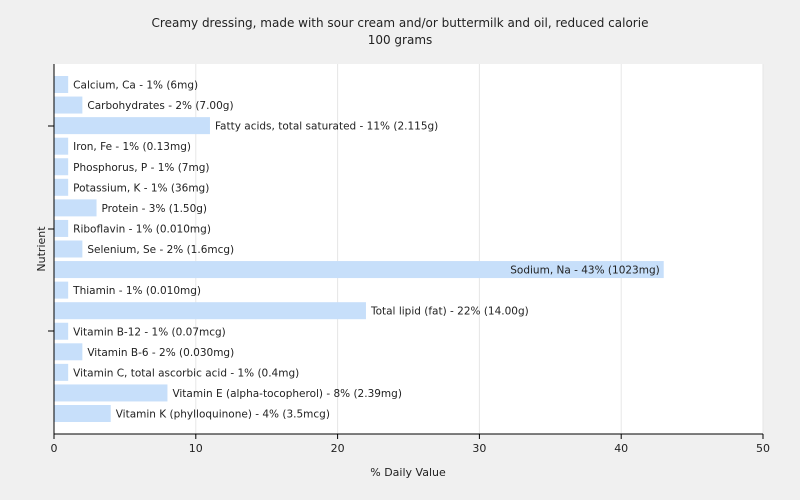 The height and width of the screenshot is (500, 800). What do you see at coordinates (160, 353) in the screenshot?
I see `bar-label: Vitamin B-6 - 2% (0.030mg)` at bounding box center [160, 353].